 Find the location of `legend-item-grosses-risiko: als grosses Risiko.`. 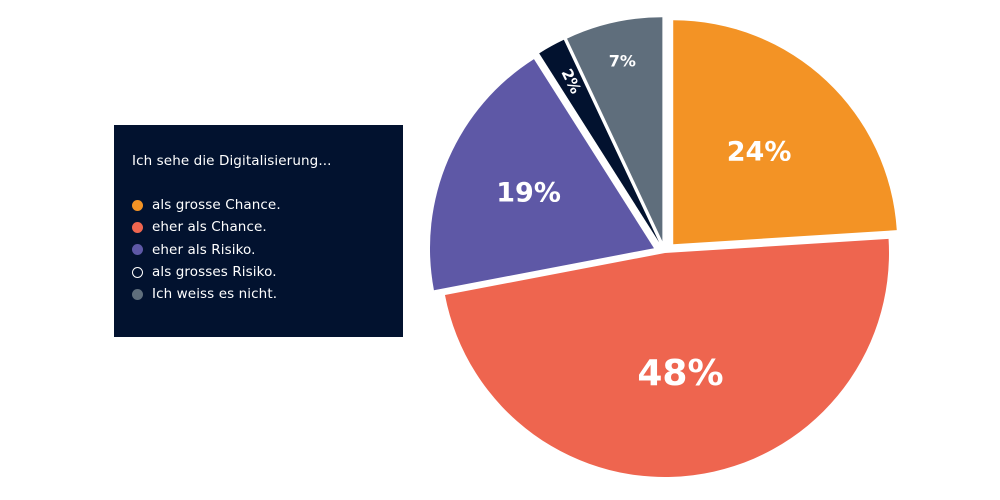

legend-item-grosses-risiko: als grosses Risiko. is located at coordinates (267, 272).